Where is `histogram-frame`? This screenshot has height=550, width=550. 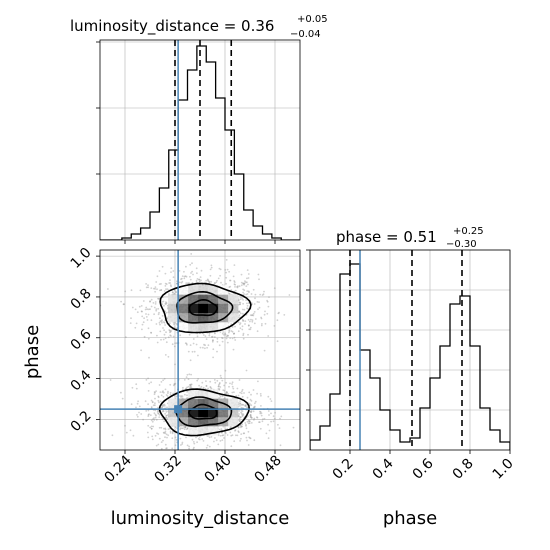 histogram-frame is located at coordinates (410, 350).